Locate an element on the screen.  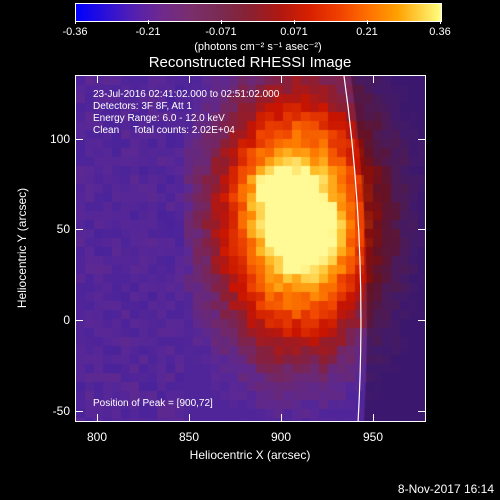
colorbar-tick-label: -0.21 is located at coordinates (148, 32).